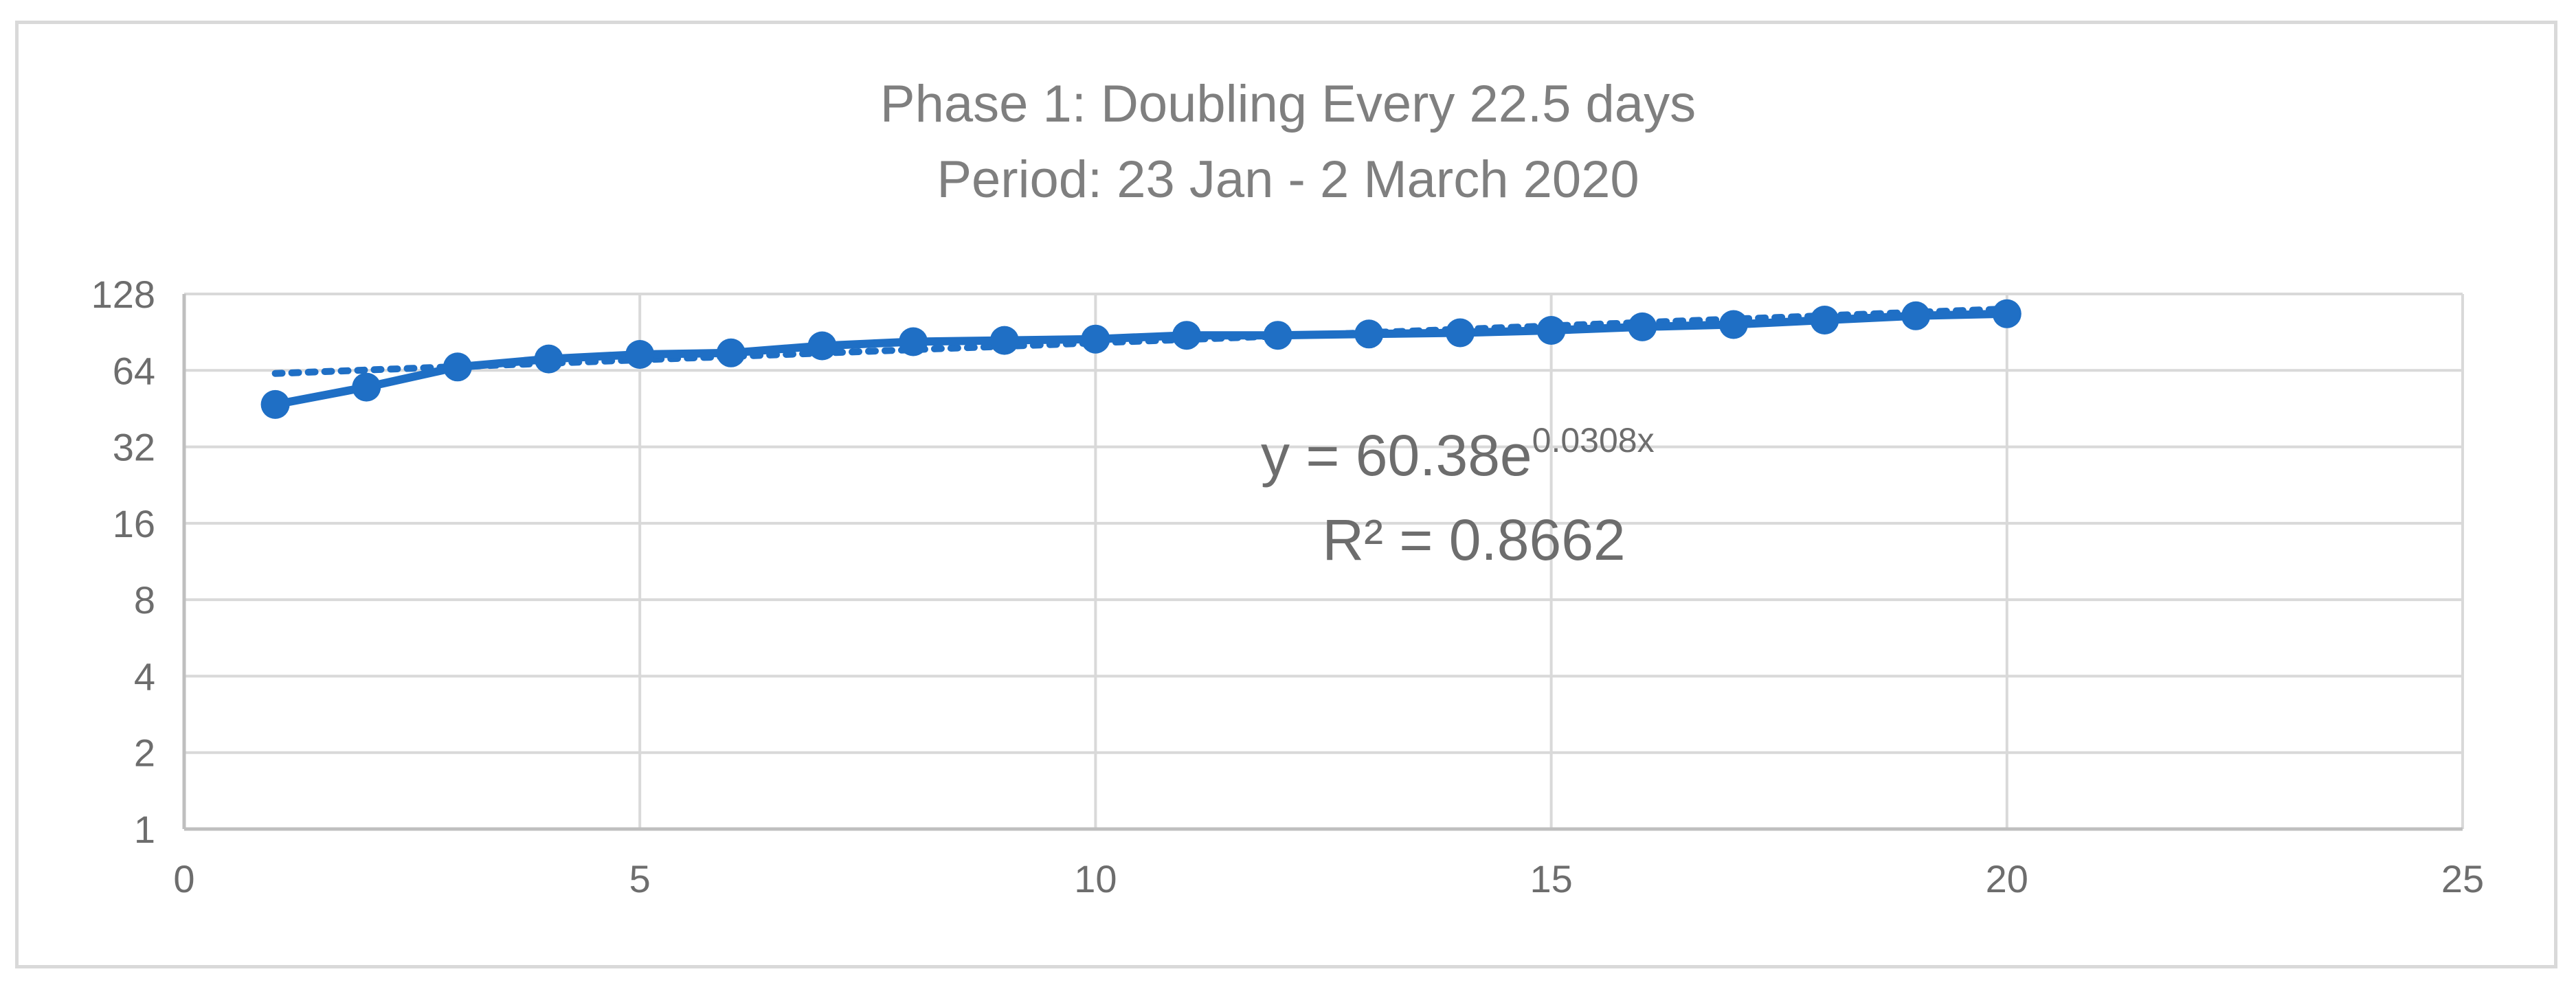 This screenshot has width=2576, height=987. What do you see at coordinates (1288, 104) in the screenshot?
I see `chart-title: Phase 1: Doubling Every 22.5 days` at bounding box center [1288, 104].